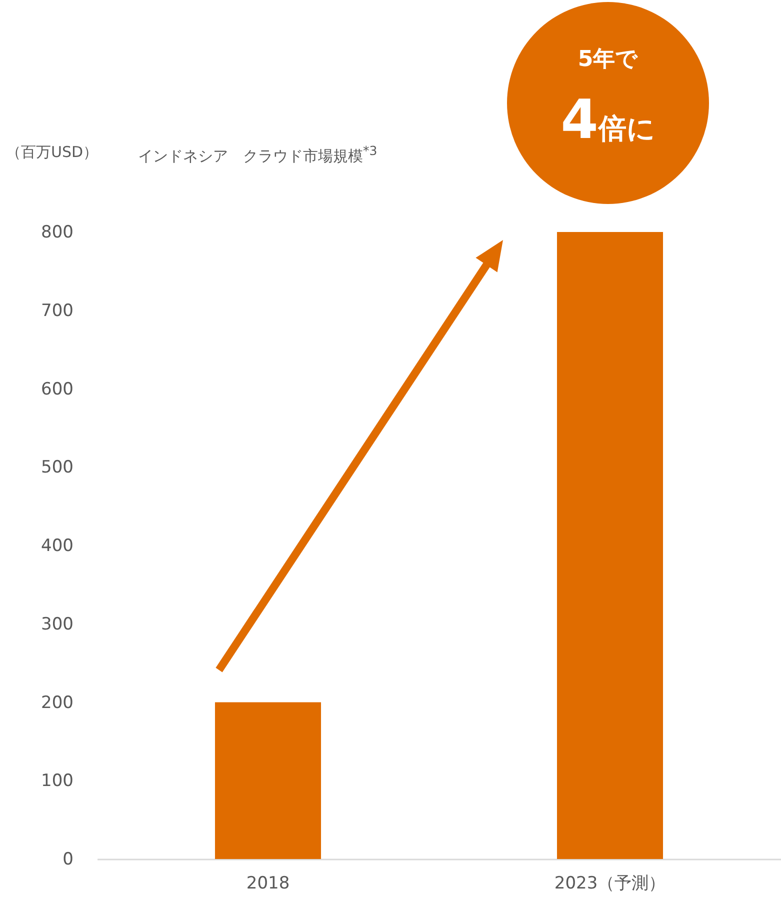 The height and width of the screenshot is (908, 781). Describe the element at coordinates (57, 468) in the screenshot. I see `y-tick-label: 500` at that location.